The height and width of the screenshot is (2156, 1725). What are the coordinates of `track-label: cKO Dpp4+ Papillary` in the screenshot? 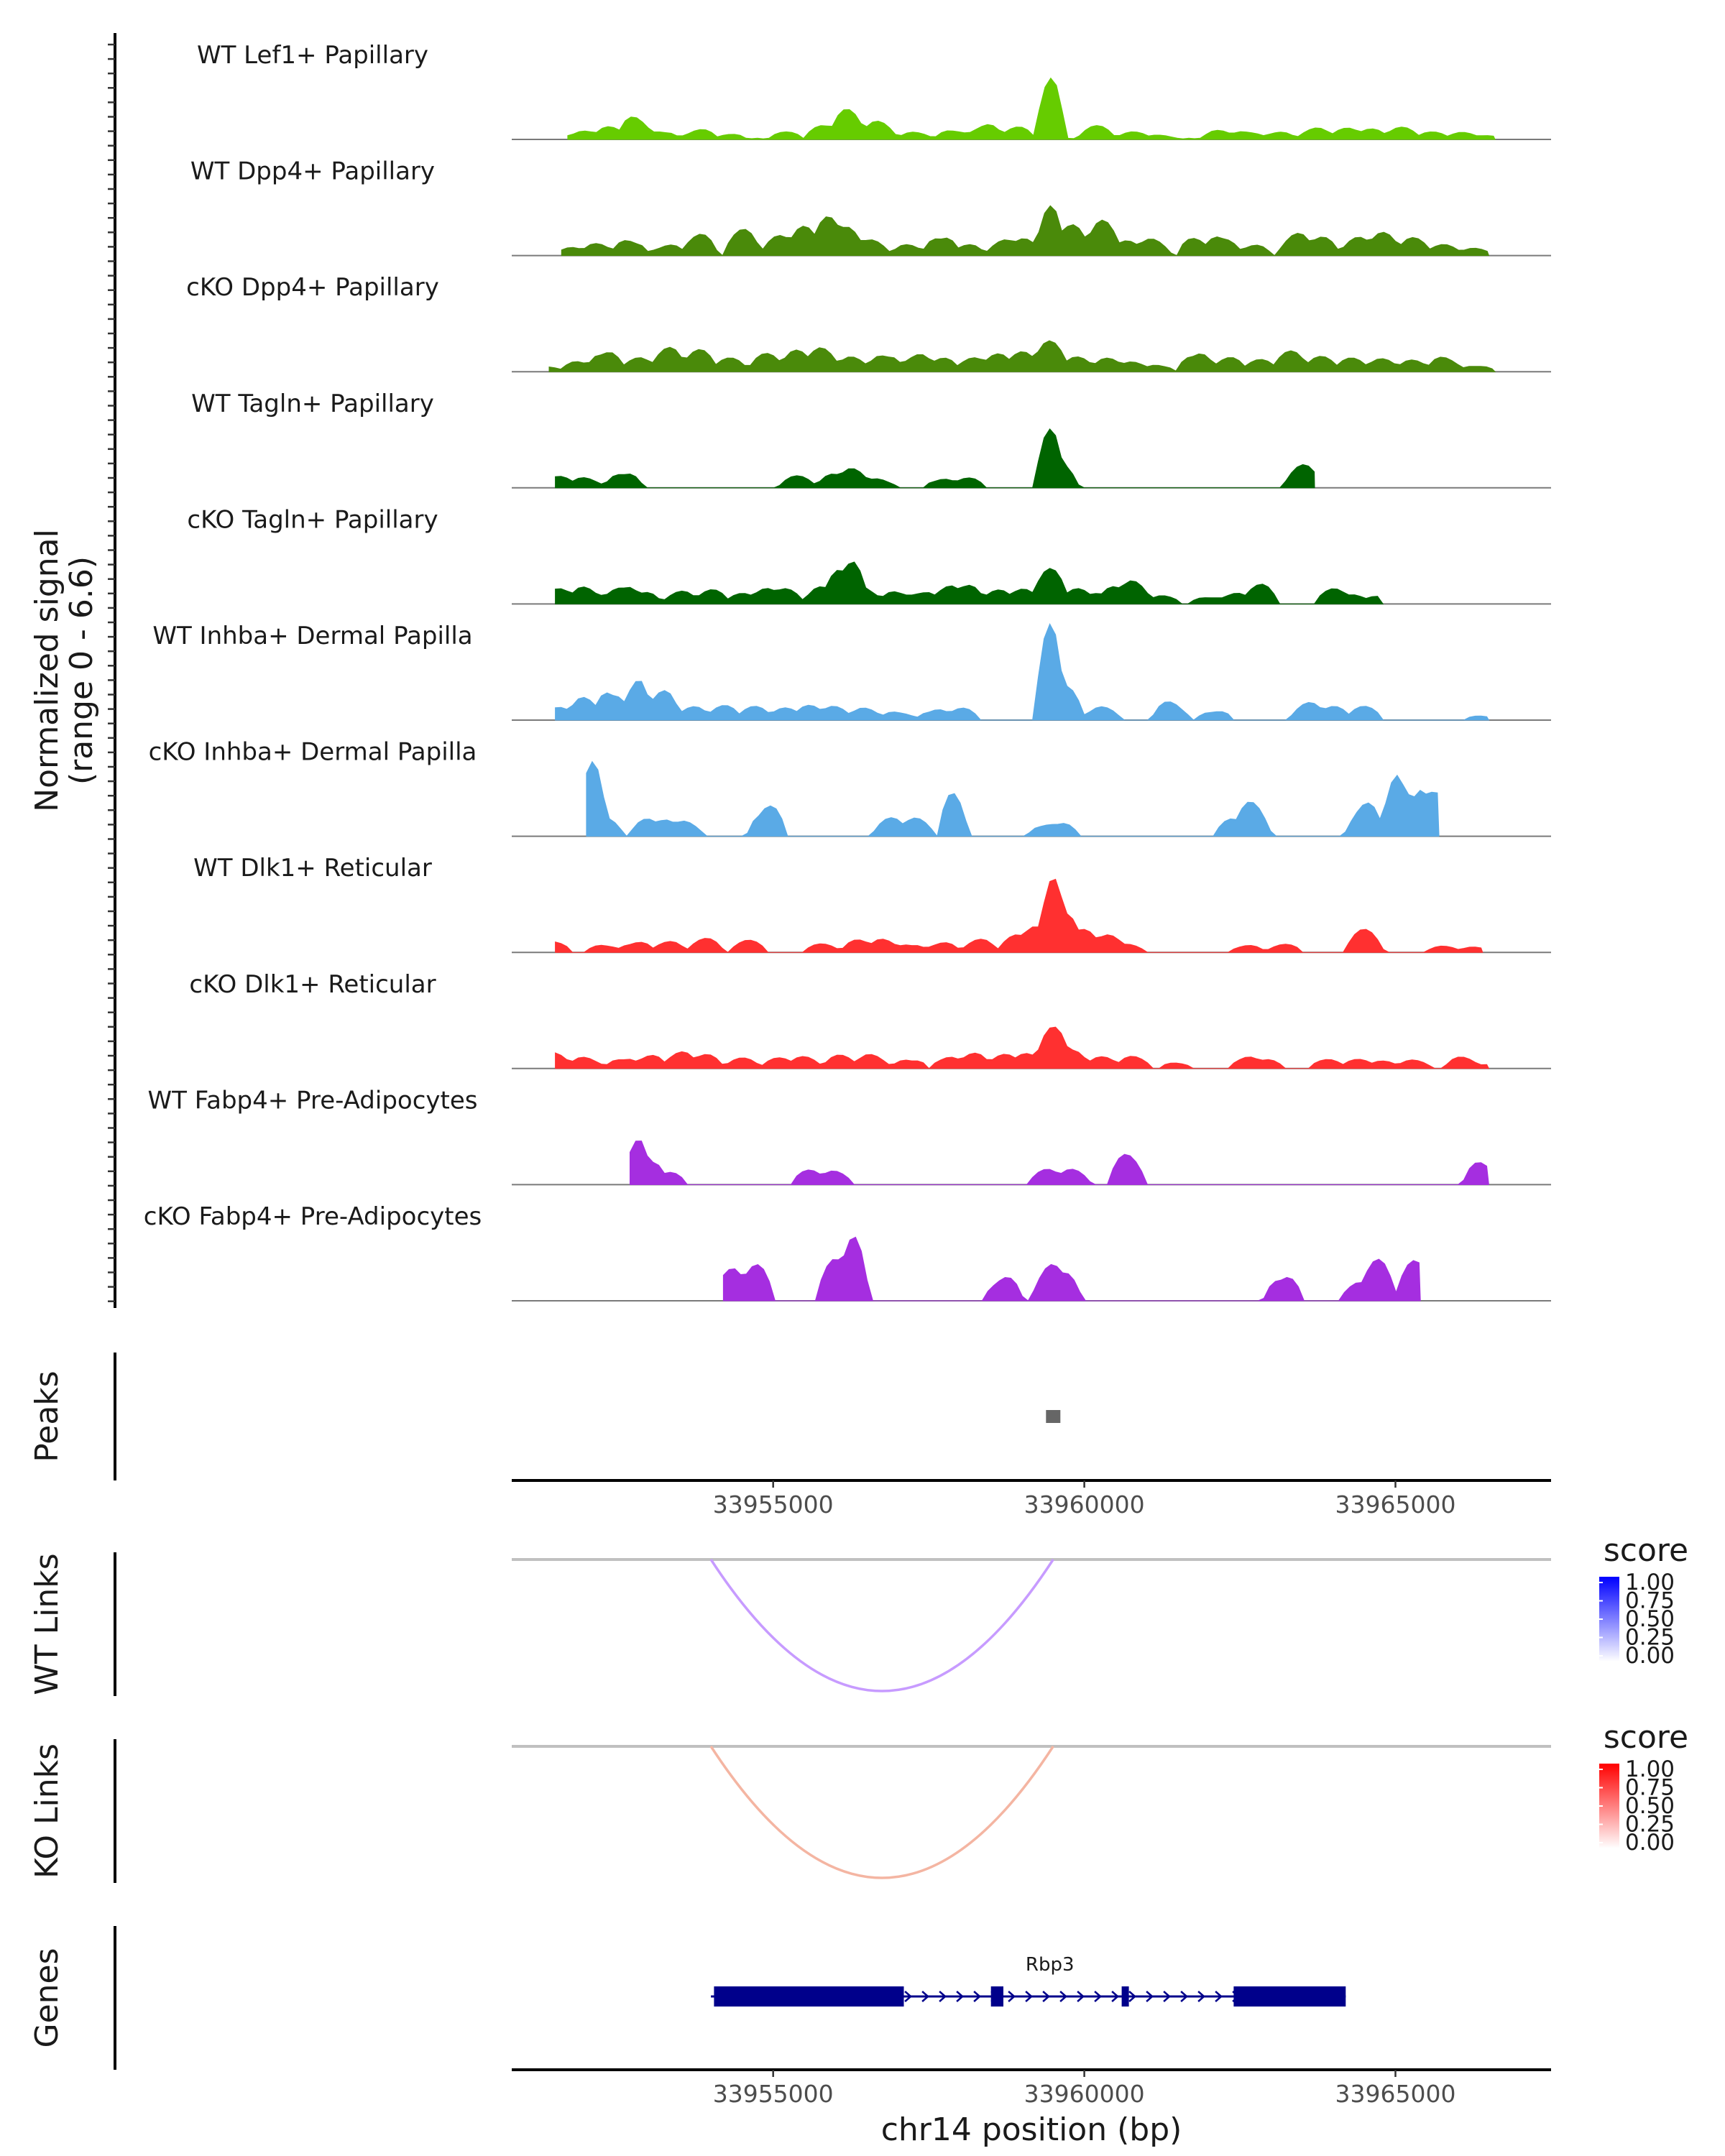 It's located at (312, 287).